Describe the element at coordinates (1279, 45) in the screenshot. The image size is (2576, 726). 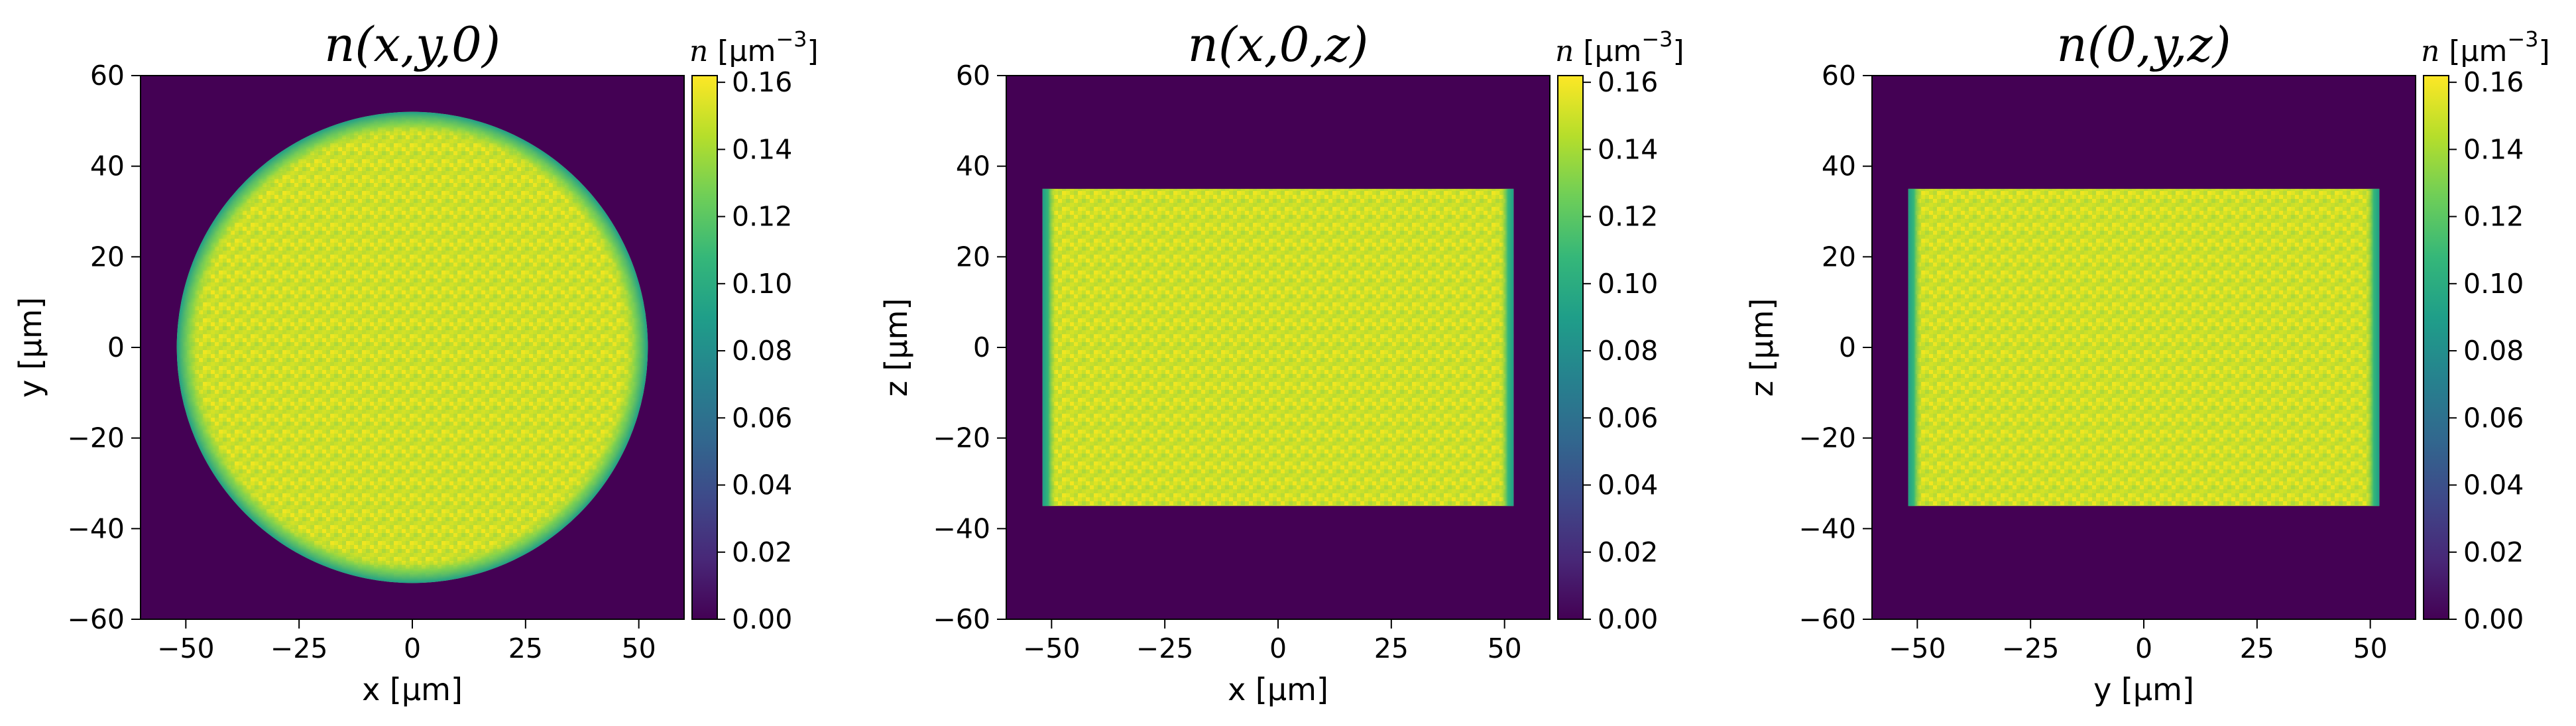
I see `panel-title: n(x,0,z)` at that location.